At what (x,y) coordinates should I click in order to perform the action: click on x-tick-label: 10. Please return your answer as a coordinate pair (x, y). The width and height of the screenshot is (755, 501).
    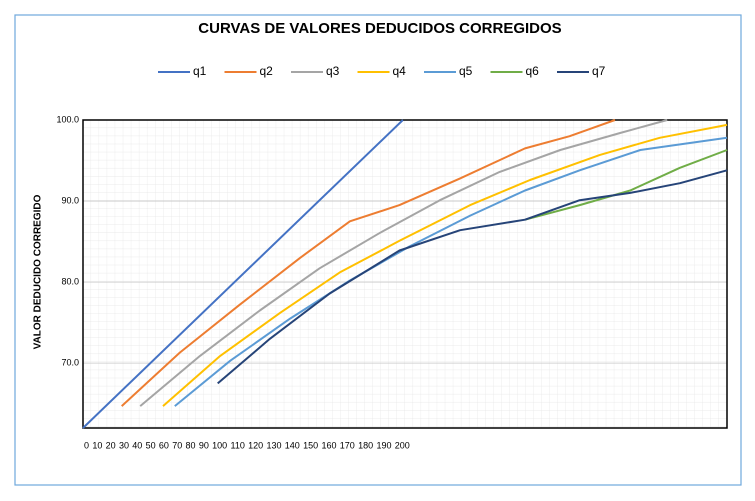
    Looking at the image, I should click on (97, 445).